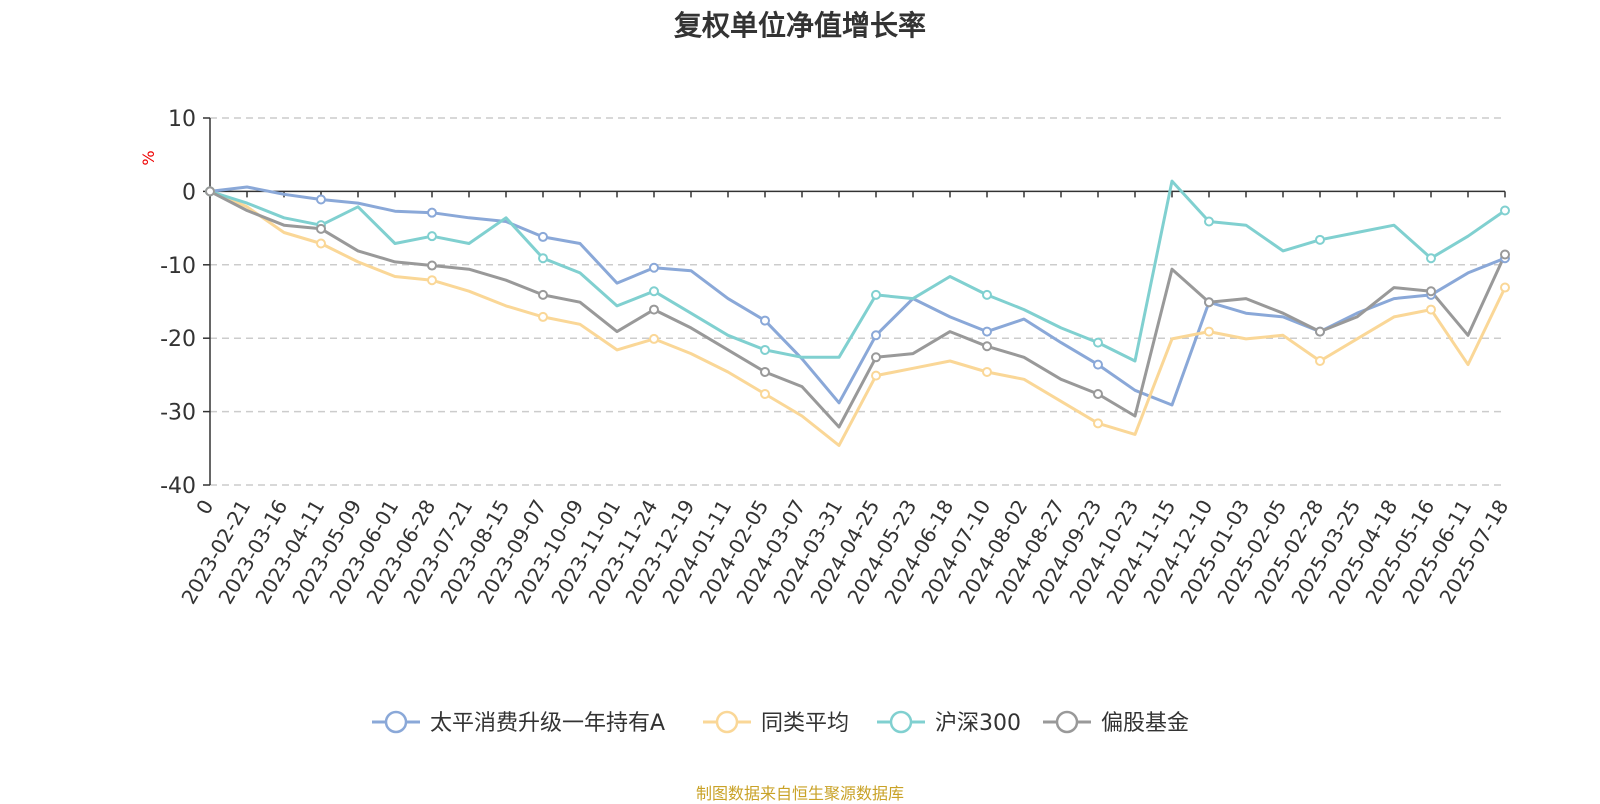 The image size is (1600, 804). What do you see at coordinates (204, 507) in the screenshot?
I see `x-tick-label: 0` at bounding box center [204, 507].